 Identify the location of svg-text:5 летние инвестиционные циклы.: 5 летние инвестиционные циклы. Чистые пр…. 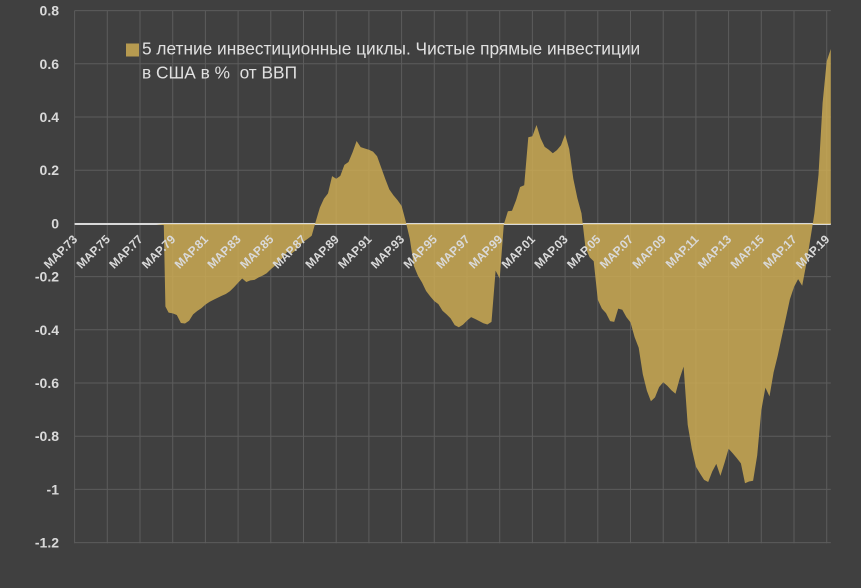
(391, 49).